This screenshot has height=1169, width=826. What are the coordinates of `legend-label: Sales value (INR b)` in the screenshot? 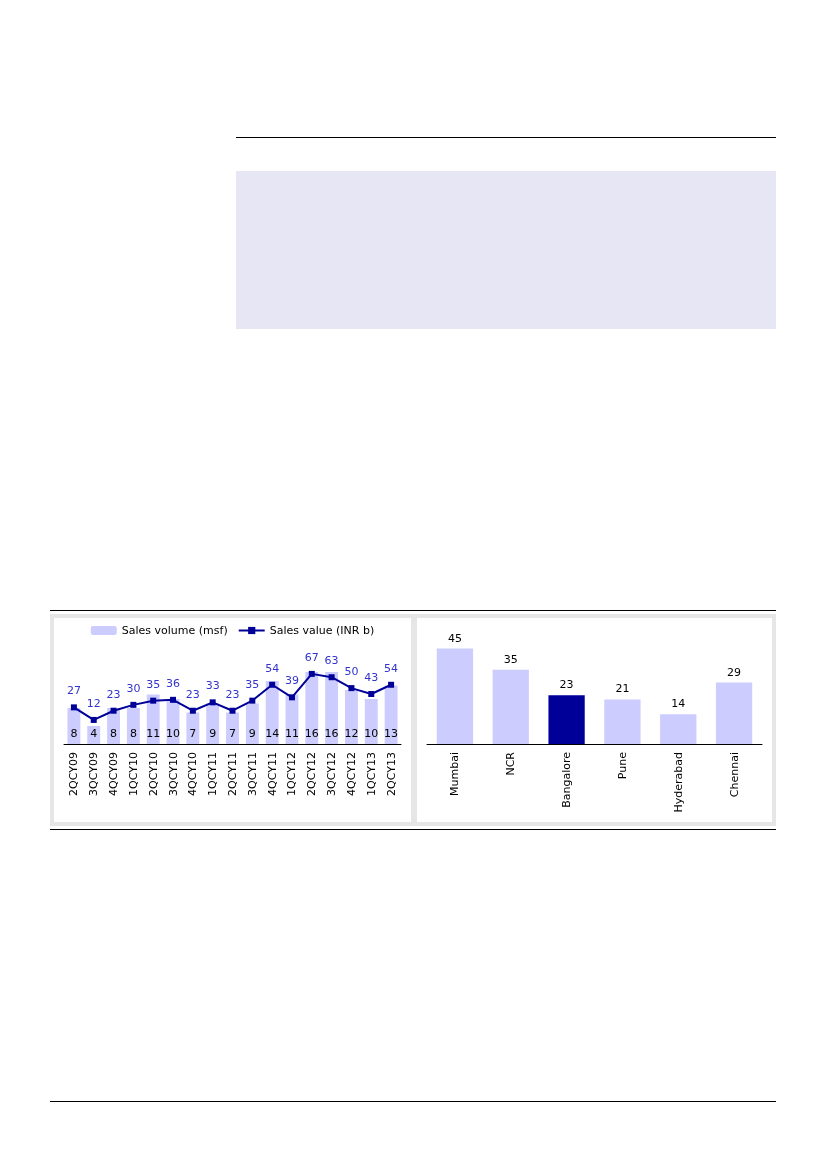 It's located at (322, 630).